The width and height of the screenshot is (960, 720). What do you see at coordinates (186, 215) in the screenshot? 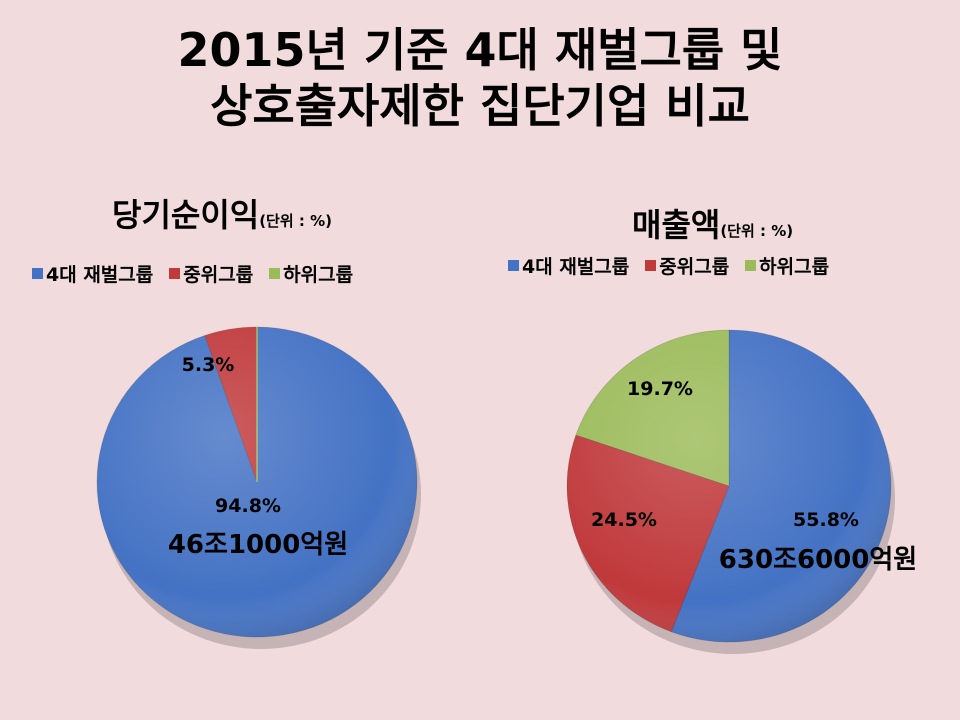
I see `chart1-title-text: 당기순이익` at bounding box center [186, 215].